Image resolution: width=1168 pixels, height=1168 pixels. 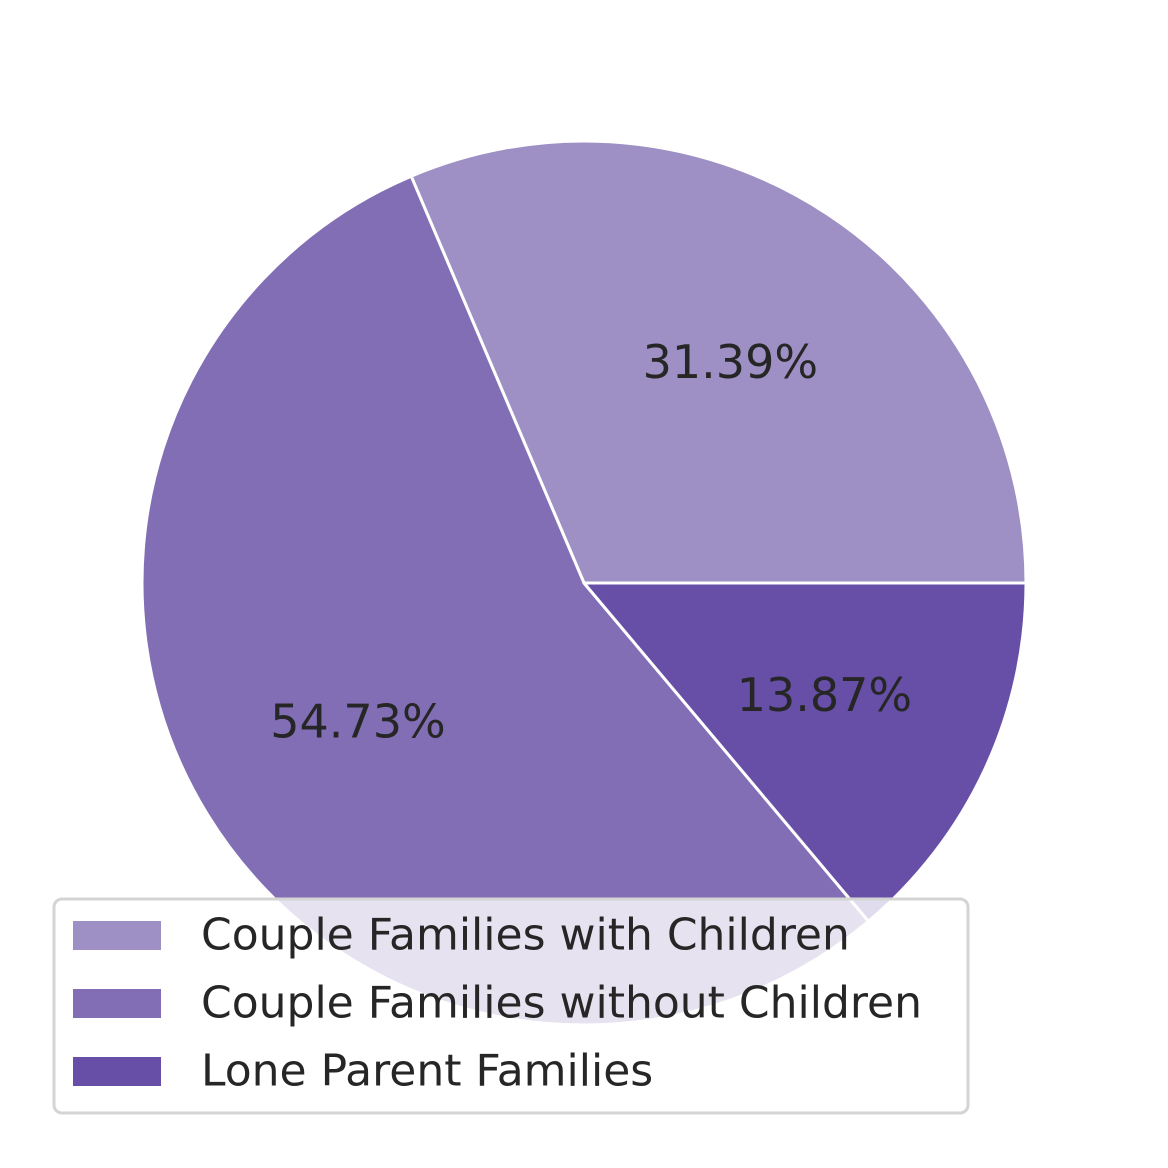 What do you see at coordinates (357, 722) in the screenshot?
I see `pie-percent-label-2: 54.73%` at bounding box center [357, 722].